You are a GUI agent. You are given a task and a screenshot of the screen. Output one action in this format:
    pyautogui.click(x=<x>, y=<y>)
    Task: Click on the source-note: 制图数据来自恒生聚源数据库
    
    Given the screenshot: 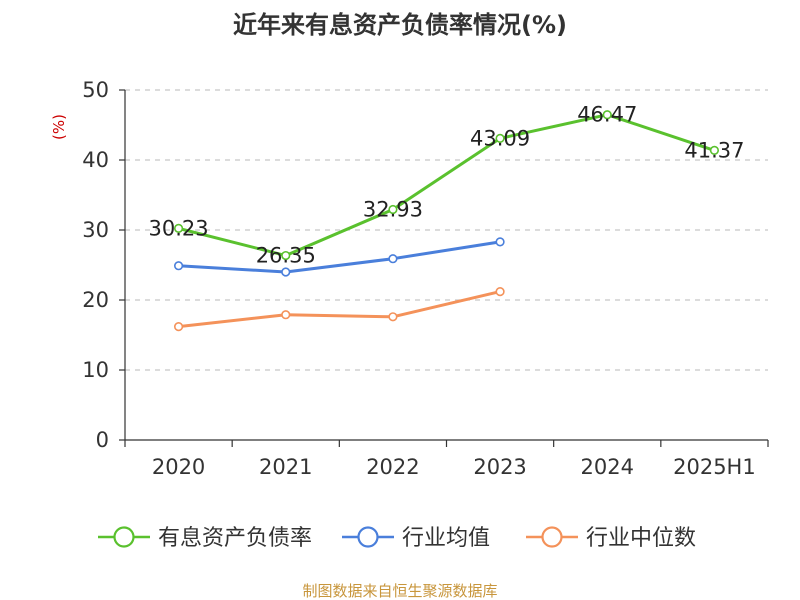 What is the action you would take?
    pyautogui.click(x=399, y=591)
    